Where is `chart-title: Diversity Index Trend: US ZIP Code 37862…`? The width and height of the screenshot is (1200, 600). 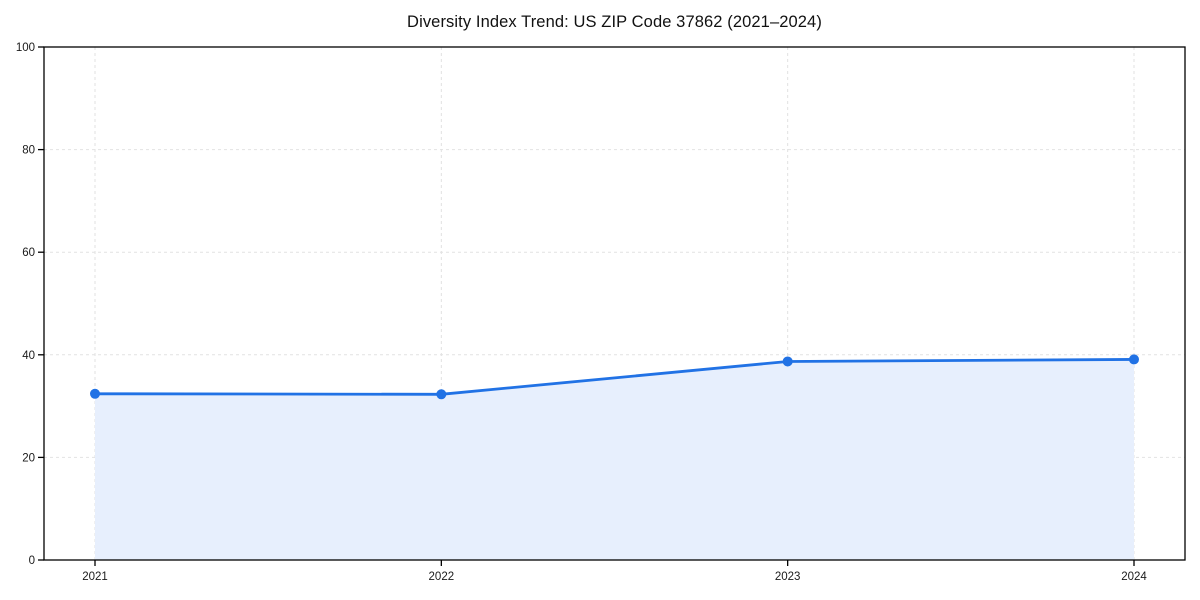
chart-title: Diversity Index Trend: US ZIP Code 37862… is located at coordinates (614, 22).